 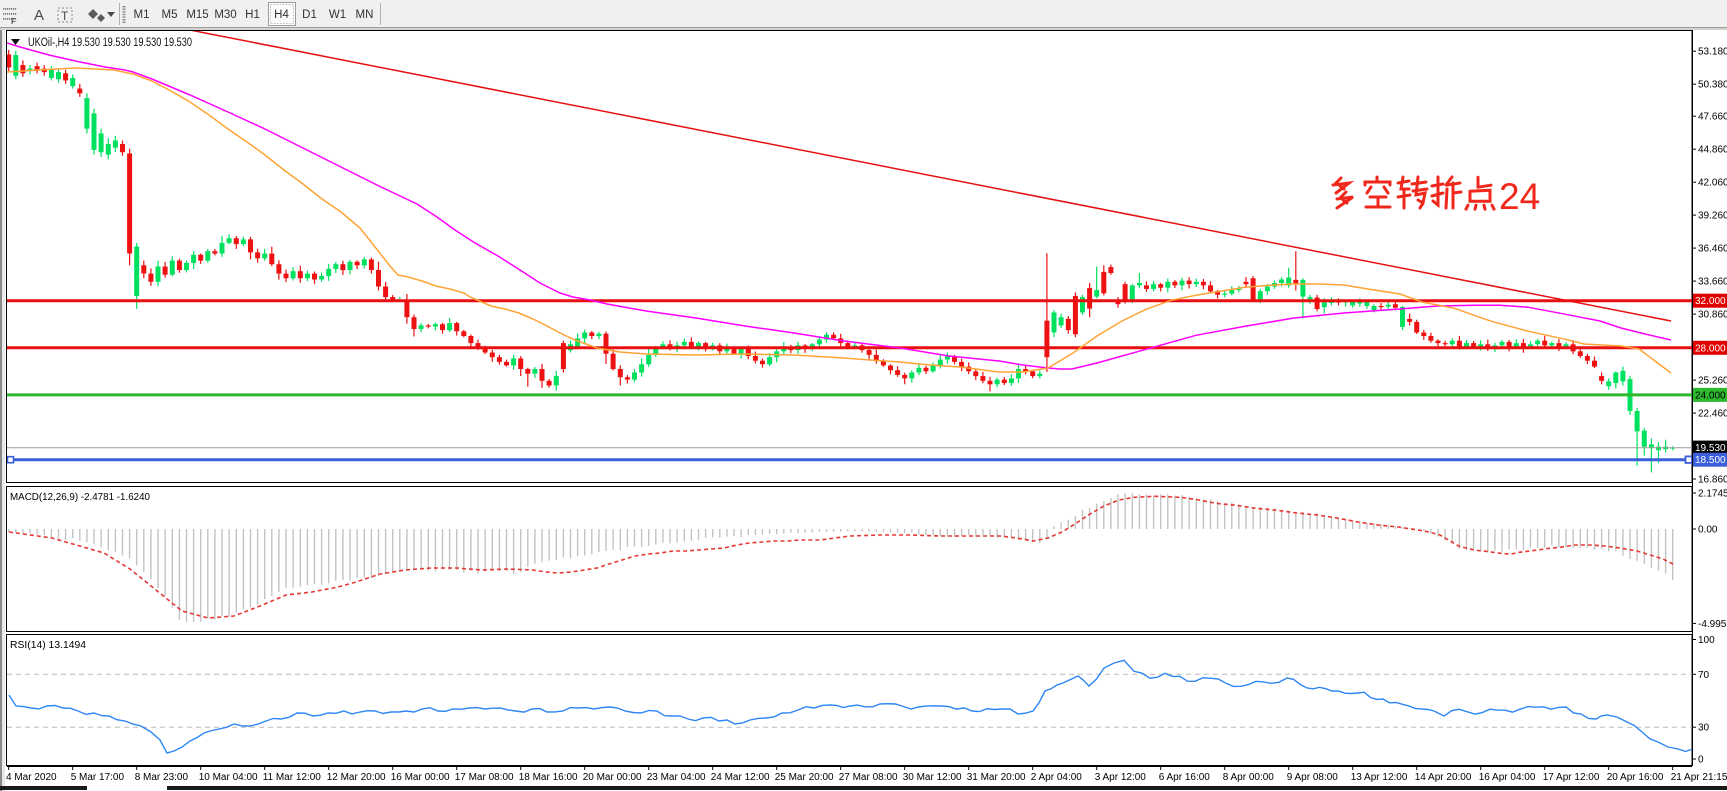 I want to click on svg-text: 36.460, so click(x=1712, y=249).